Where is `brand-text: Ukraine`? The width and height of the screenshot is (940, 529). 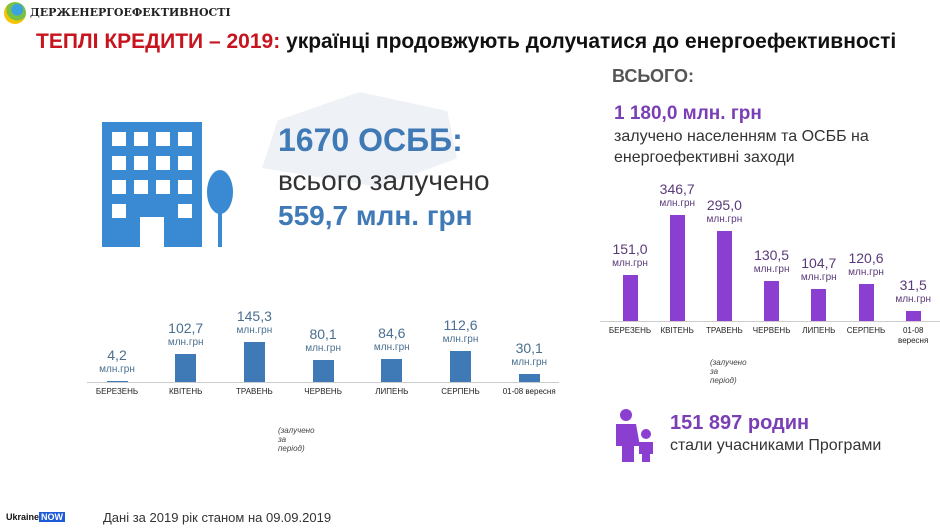 brand-text: Ukraine is located at coordinates (23, 517).